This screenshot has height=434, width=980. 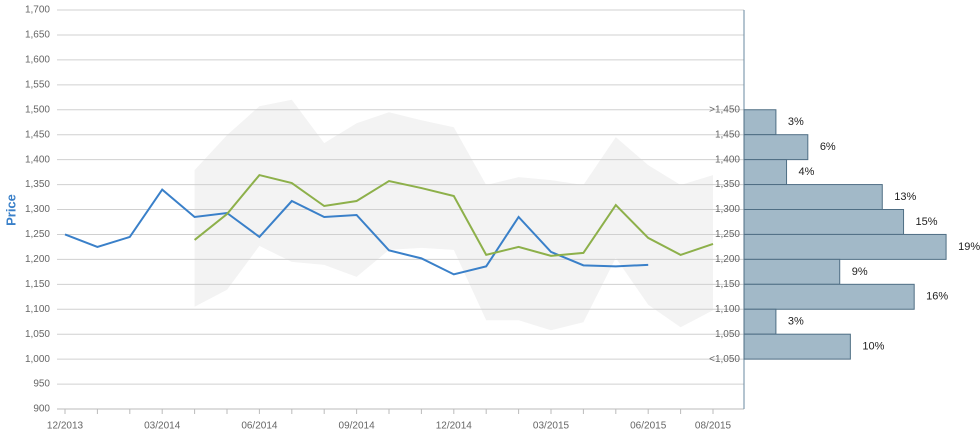 What do you see at coordinates (162, 426) in the screenshot?
I see `x-tick-label: 03/2014` at bounding box center [162, 426].